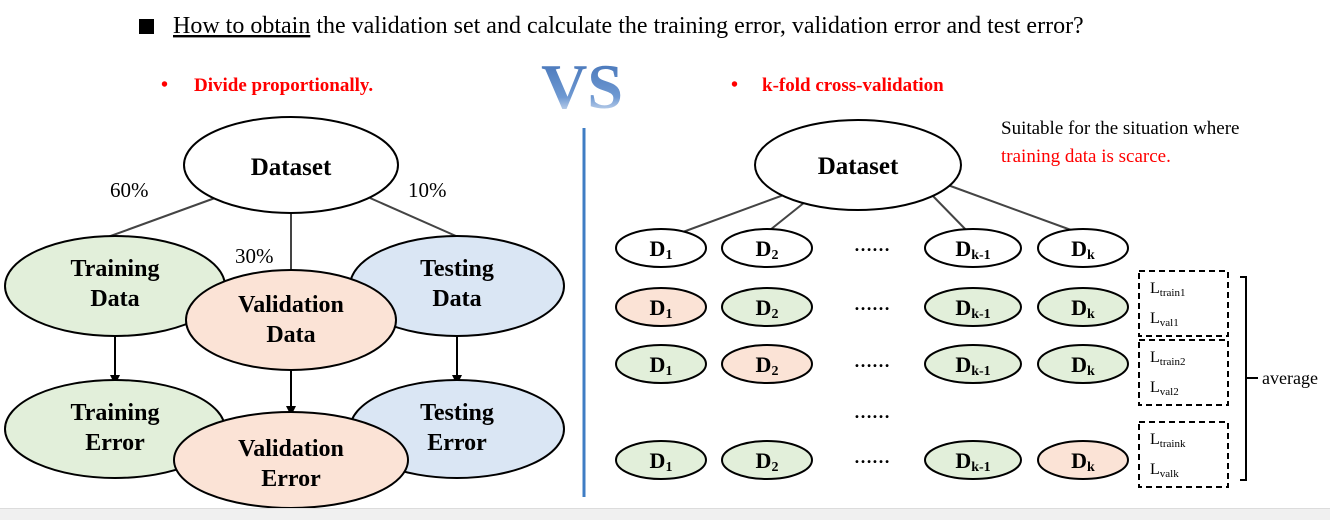 The width and height of the screenshot is (1330, 520). Describe the element at coordinates (457, 269) in the screenshot. I see `testing-data-label-1: Testing` at that location.